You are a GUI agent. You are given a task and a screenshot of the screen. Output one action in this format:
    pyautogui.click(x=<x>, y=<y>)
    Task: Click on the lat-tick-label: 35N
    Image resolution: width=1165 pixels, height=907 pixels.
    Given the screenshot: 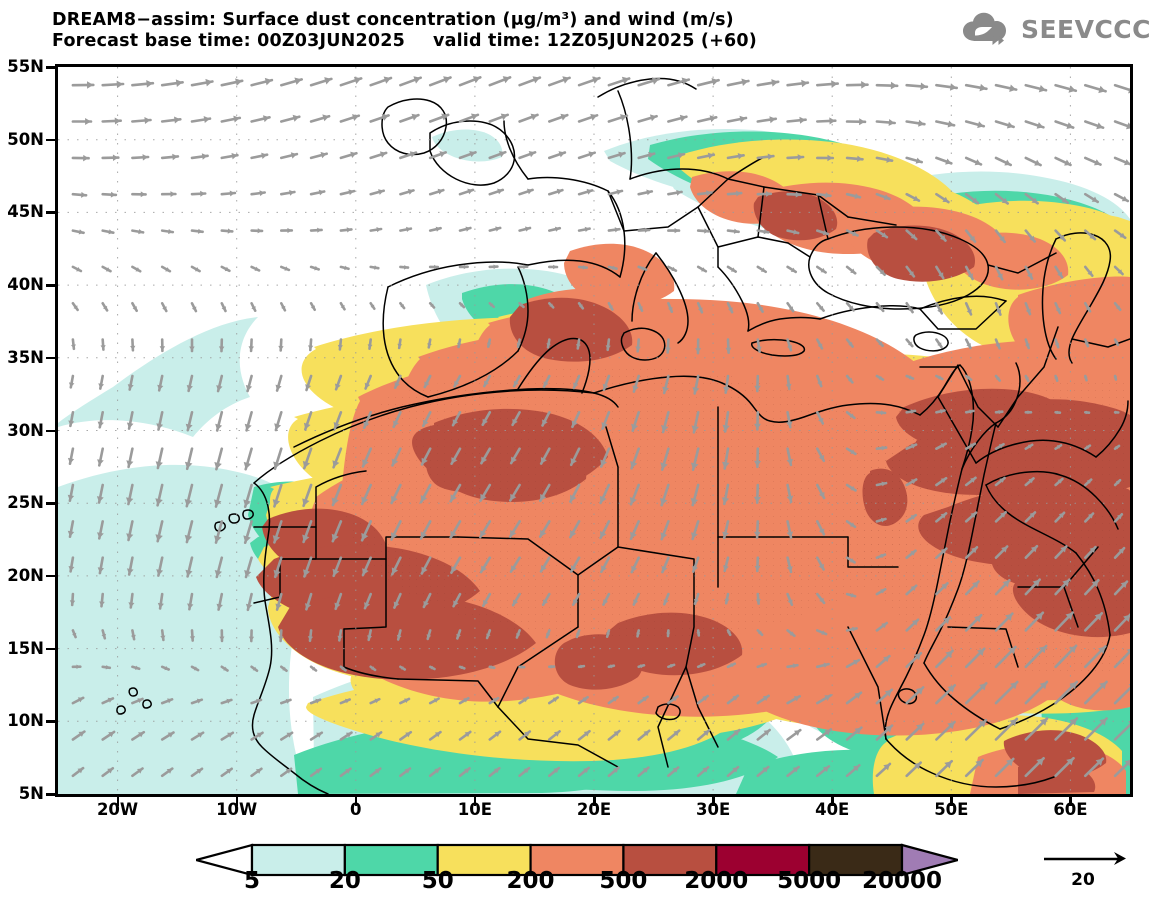 What is the action you would take?
    pyautogui.click(x=25, y=357)
    